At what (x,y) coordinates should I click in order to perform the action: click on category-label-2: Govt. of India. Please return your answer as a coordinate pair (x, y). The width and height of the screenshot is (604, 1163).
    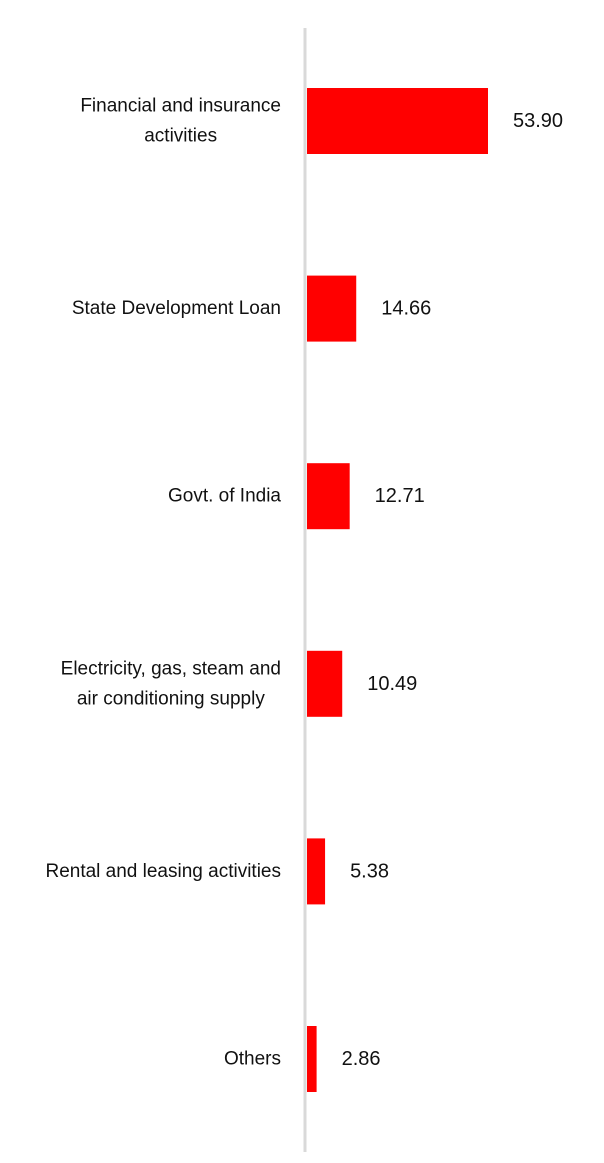
    Looking at the image, I should click on (224, 496).